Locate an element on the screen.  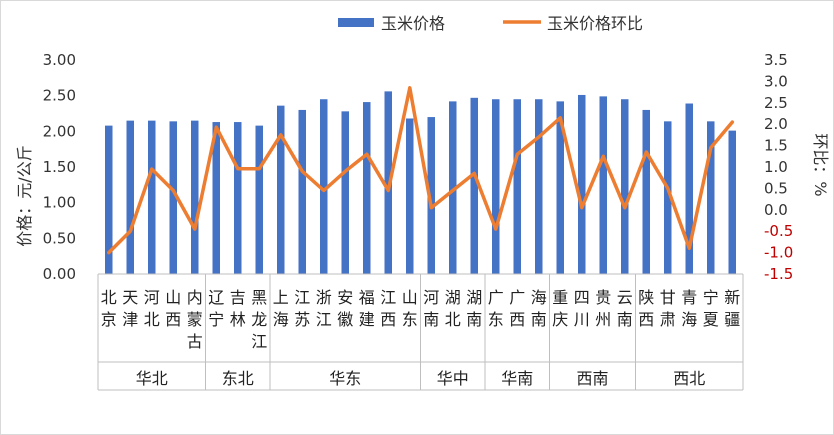
y-tick-label-right: -0.5 is located at coordinates (778, 231).